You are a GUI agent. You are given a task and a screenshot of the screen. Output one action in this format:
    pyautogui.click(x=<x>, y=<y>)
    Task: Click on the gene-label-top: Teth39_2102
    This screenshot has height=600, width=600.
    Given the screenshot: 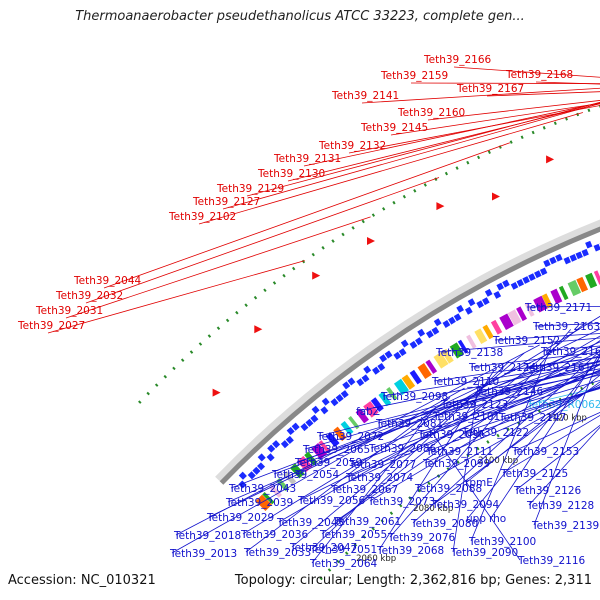 What is the action you would take?
    pyautogui.click(x=202, y=217)
    